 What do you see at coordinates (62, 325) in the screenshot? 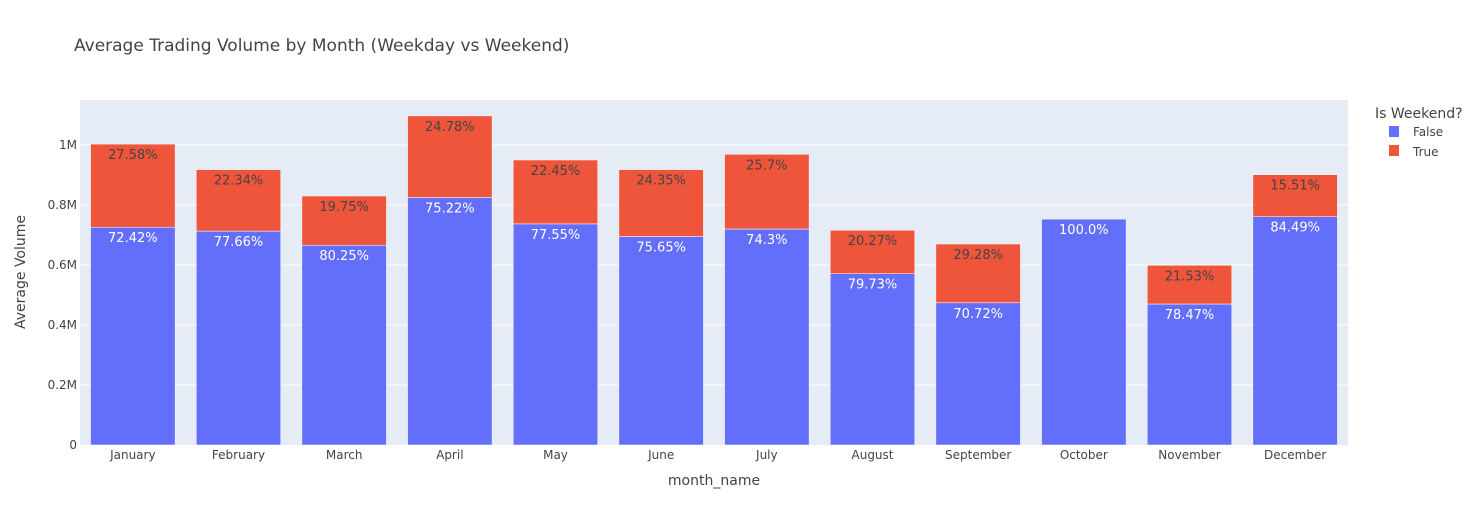
I see `y-tick-label: 0.4M` at bounding box center [62, 325].